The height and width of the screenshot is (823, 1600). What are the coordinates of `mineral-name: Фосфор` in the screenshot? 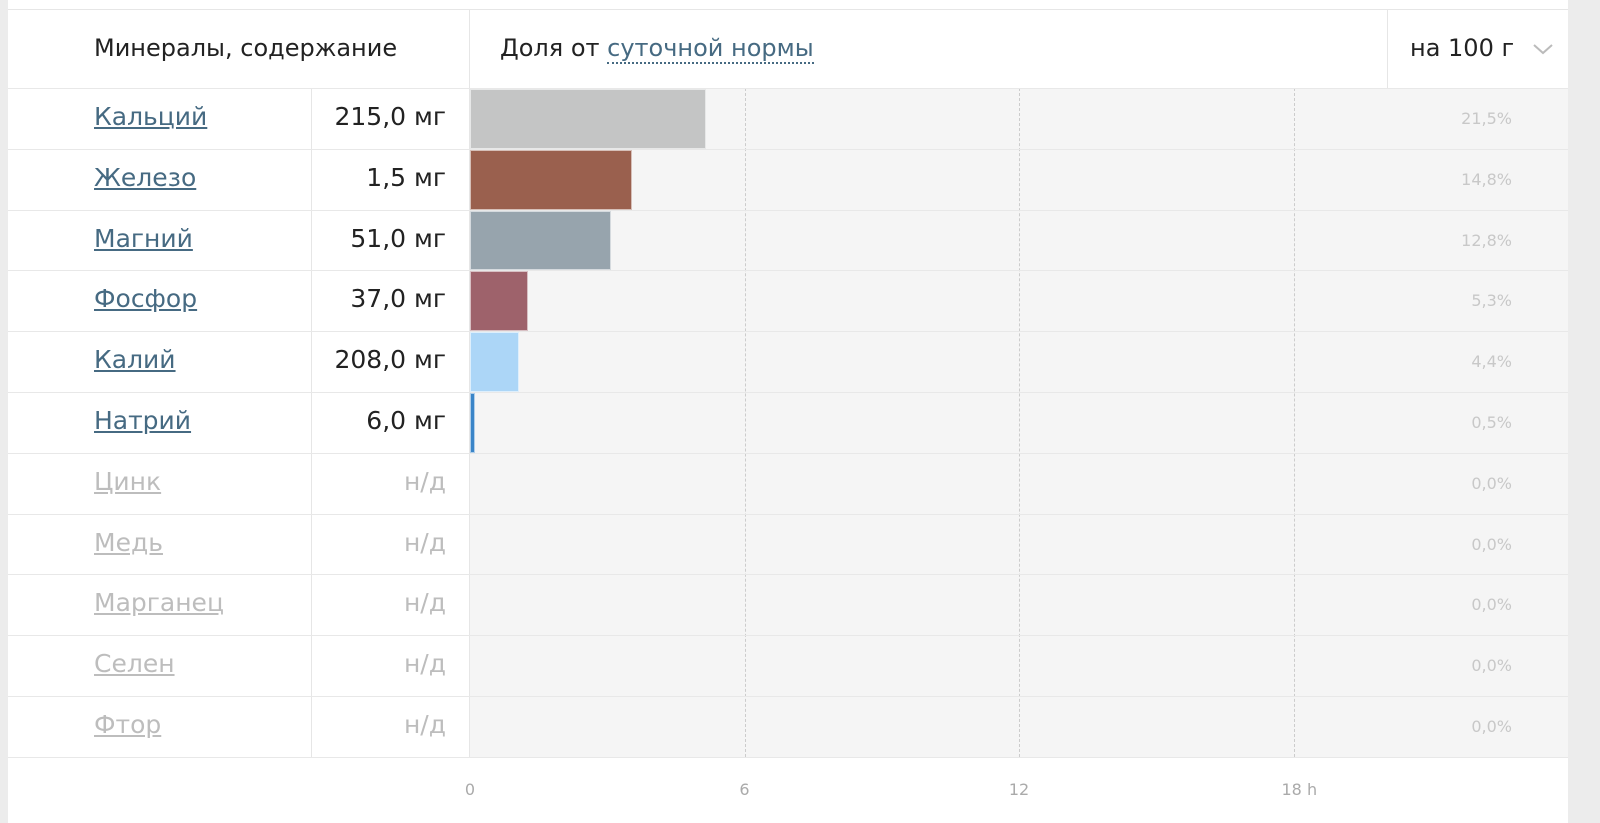 It's located at (146, 299).